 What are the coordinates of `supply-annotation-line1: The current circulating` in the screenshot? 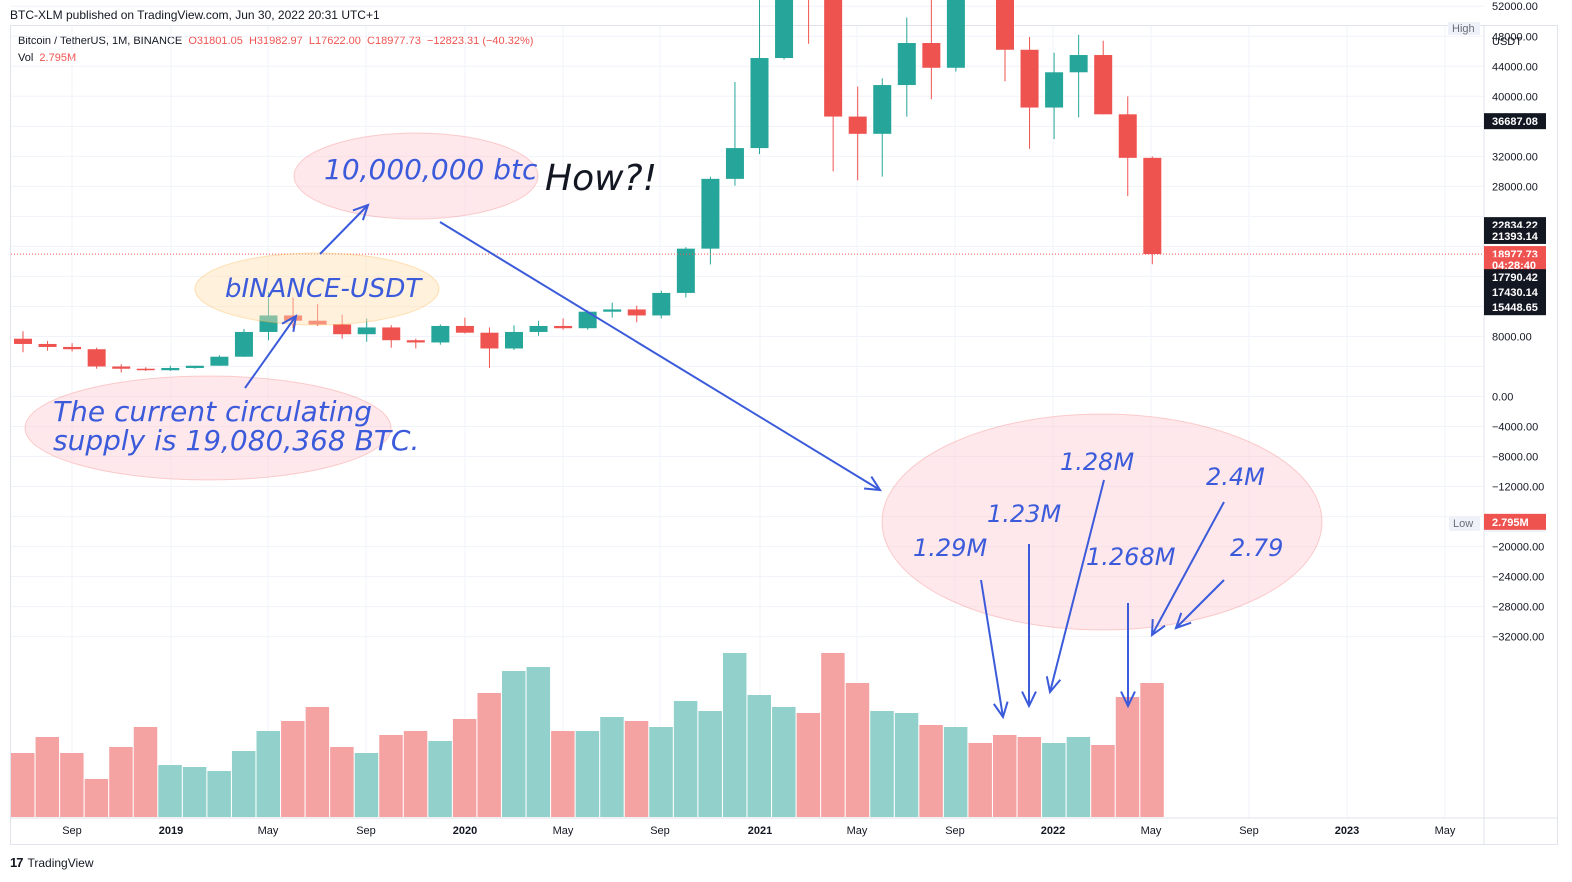 It's located at (212, 411).